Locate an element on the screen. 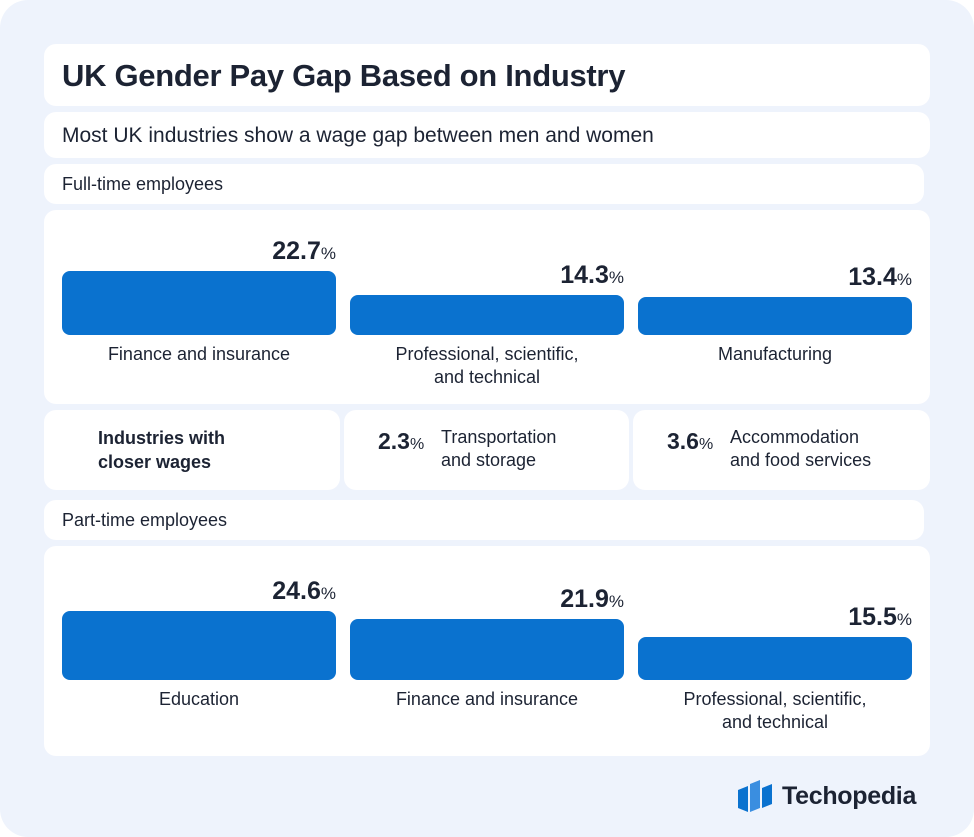 This screenshot has width=974, height=837. bar-pt-finance-and-insurance is located at coordinates (487, 649).